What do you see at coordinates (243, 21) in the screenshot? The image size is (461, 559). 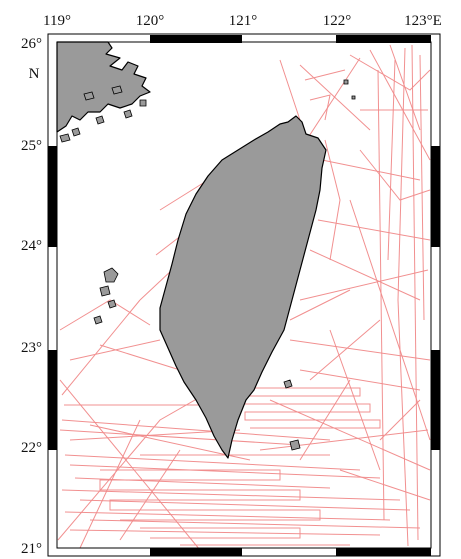 I see `lon-label-121: 121°` at bounding box center [243, 21].